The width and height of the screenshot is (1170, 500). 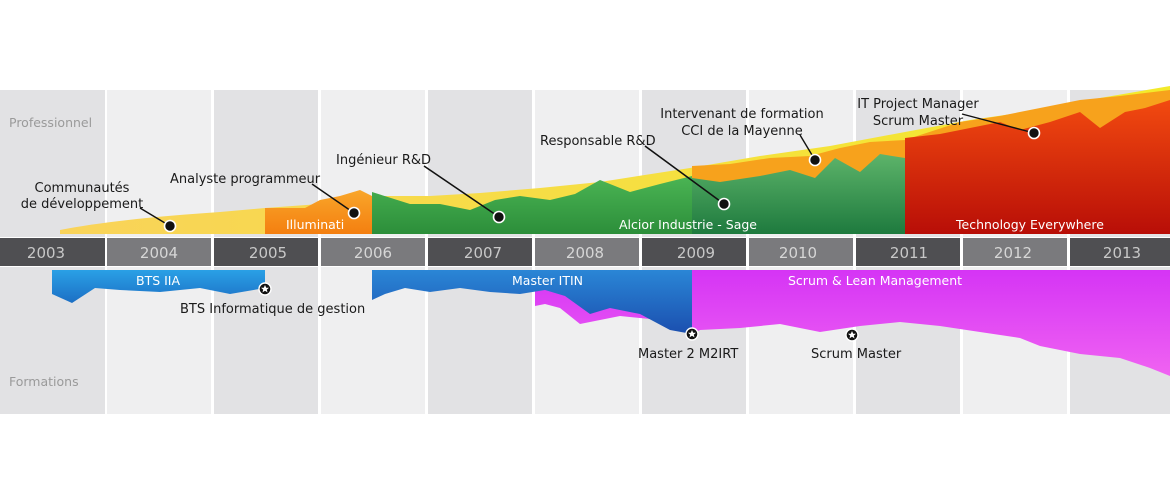 What do you see at coordinates (688, 224) in the screenshot?
I see `company-alcior: Alcior Industrie - Sage` at bounding box center [688, 224].